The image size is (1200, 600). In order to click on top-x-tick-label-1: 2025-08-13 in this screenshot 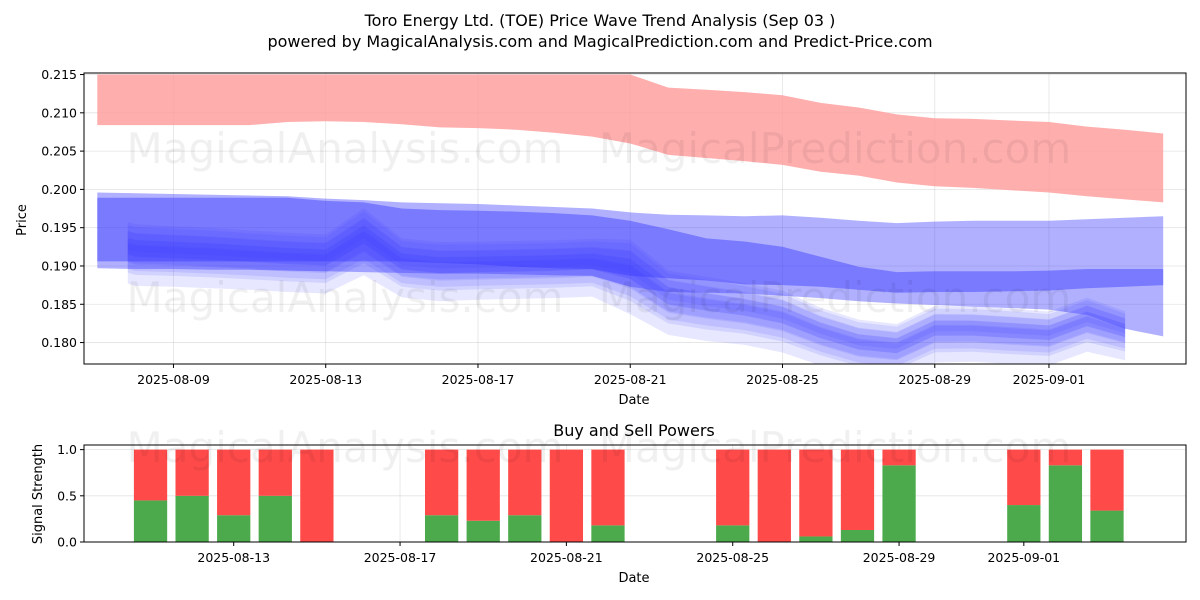, I will do `click(325, 379)`.